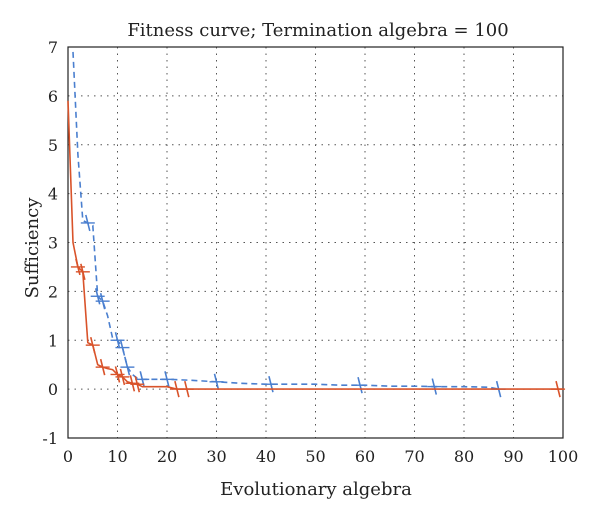  Describe the element at coordinates (317, 30) in the screenshot. I see `chart-title: Fitness curve; Termination algebra = 100` at that location.